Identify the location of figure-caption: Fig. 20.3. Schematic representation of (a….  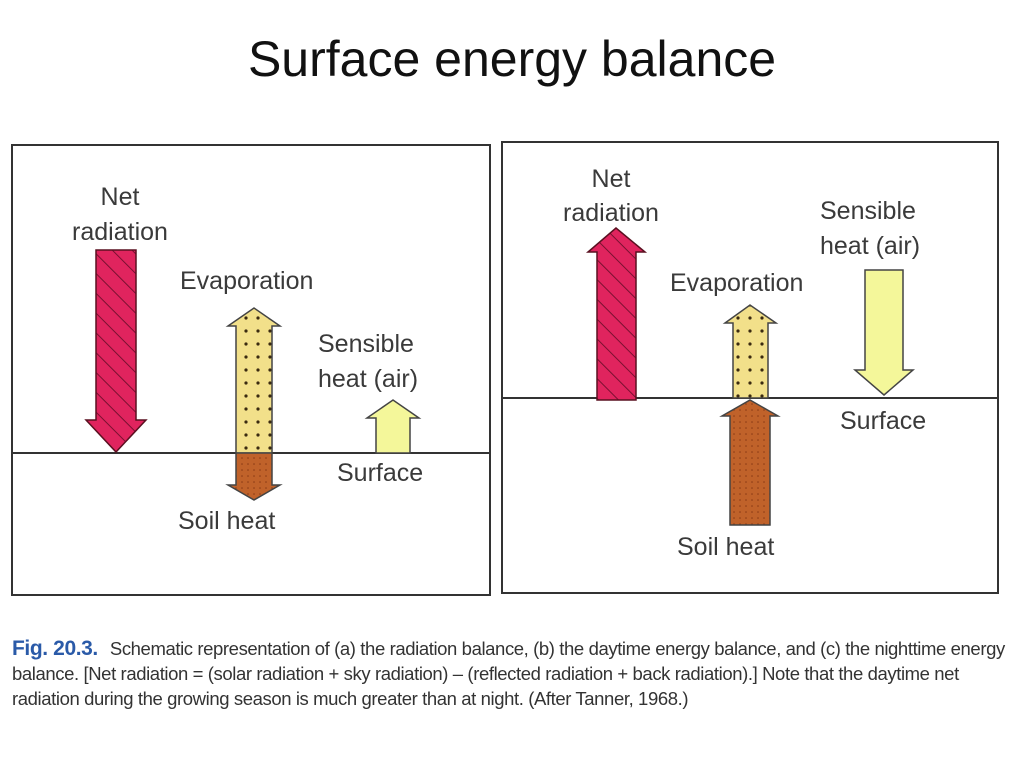
(512, 673).